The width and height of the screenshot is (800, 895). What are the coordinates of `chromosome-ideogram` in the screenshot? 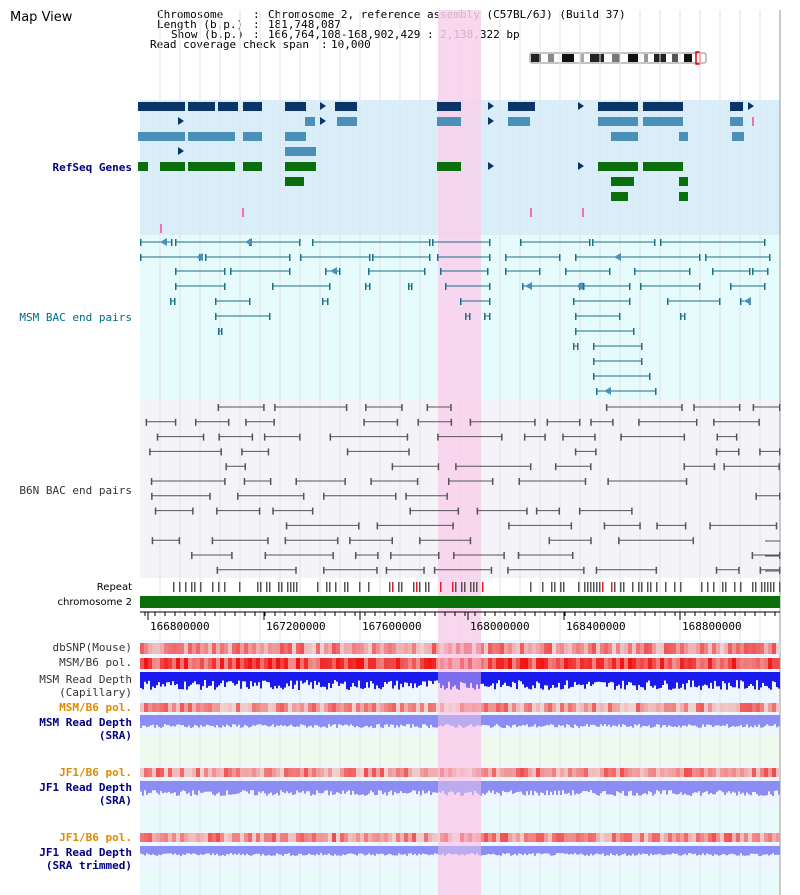 It's located at (621, 58).